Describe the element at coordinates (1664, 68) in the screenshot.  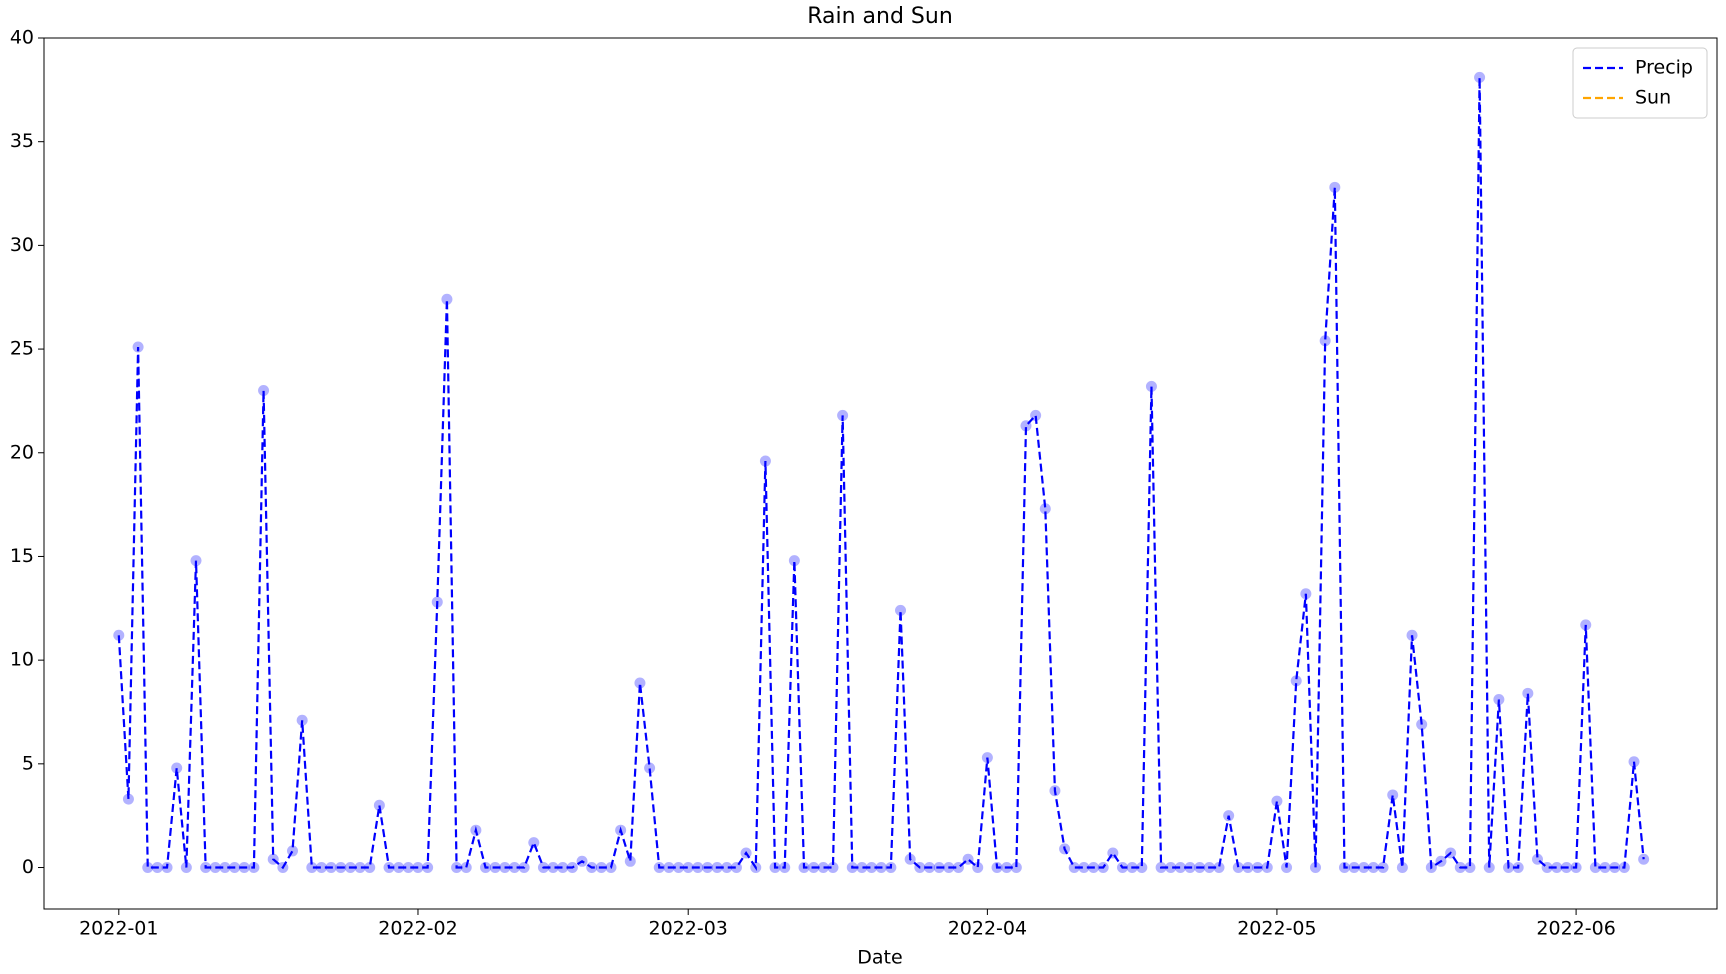
I see `legend-label: Precip` at that location.